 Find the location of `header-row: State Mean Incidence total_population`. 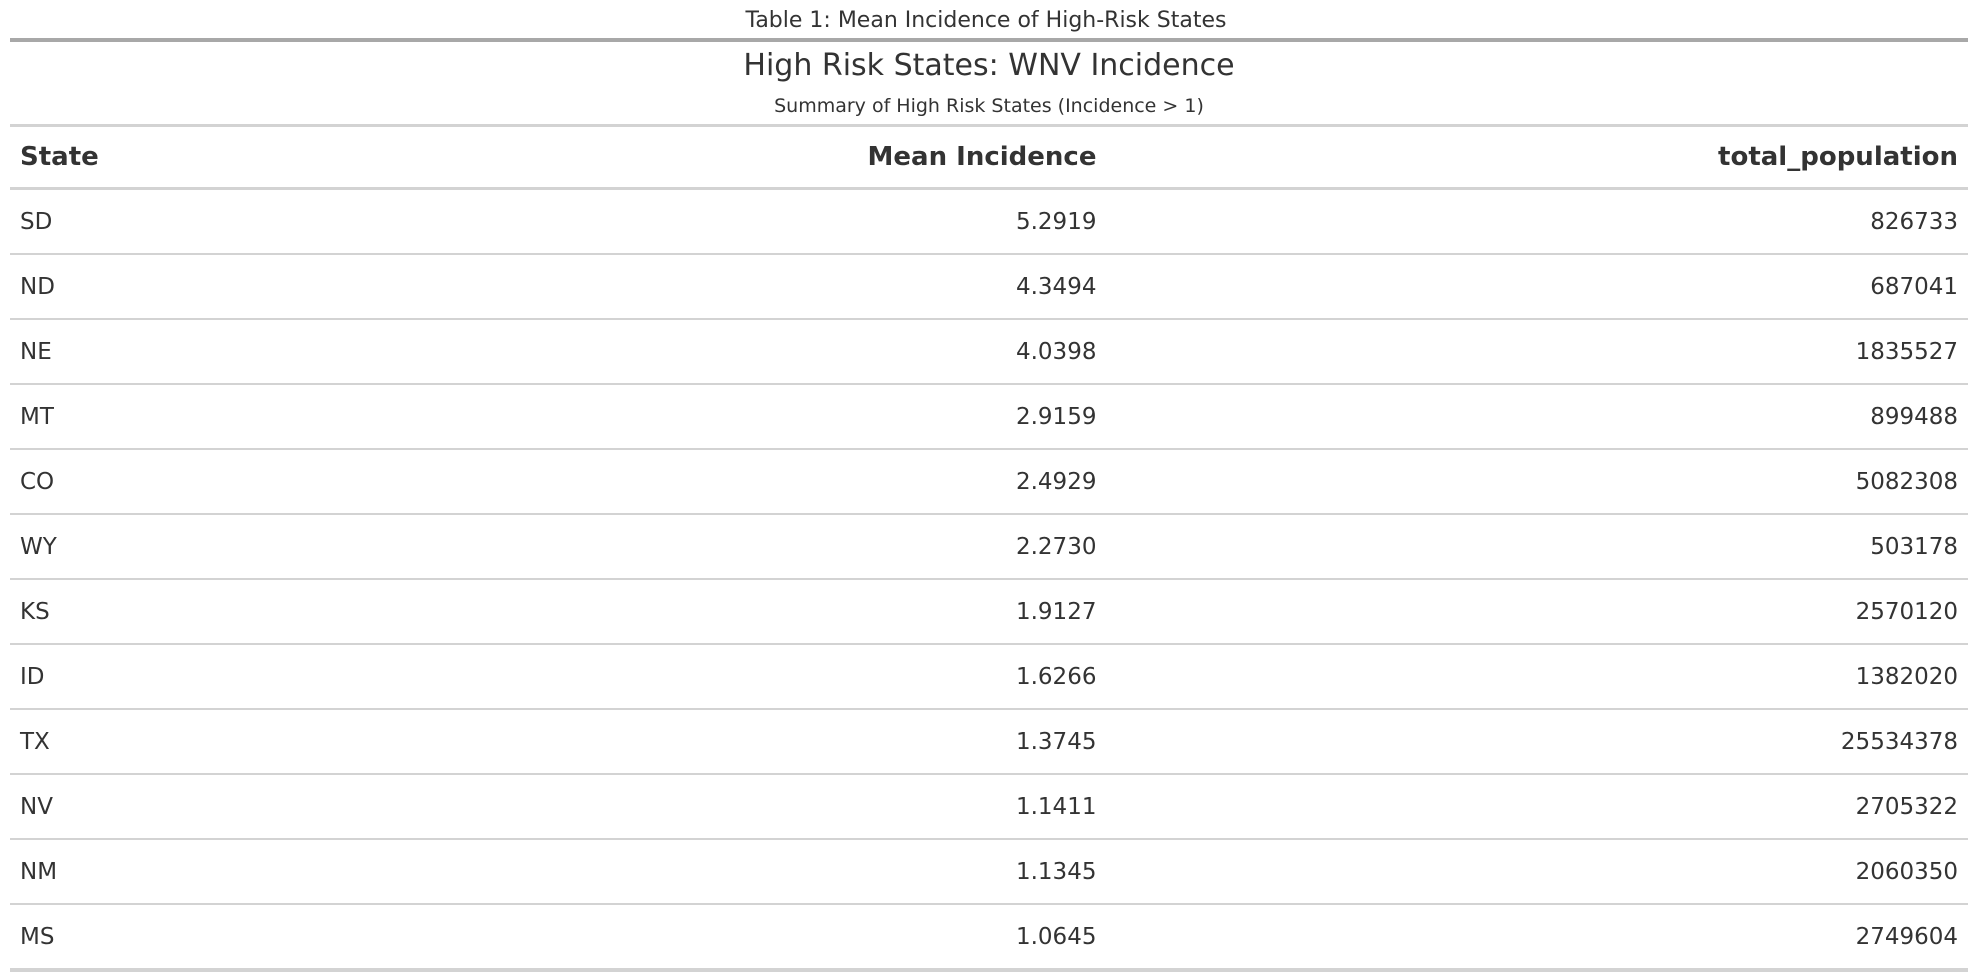

header-row: State Mean Incidence total_population is located at coordinates (989, 157).